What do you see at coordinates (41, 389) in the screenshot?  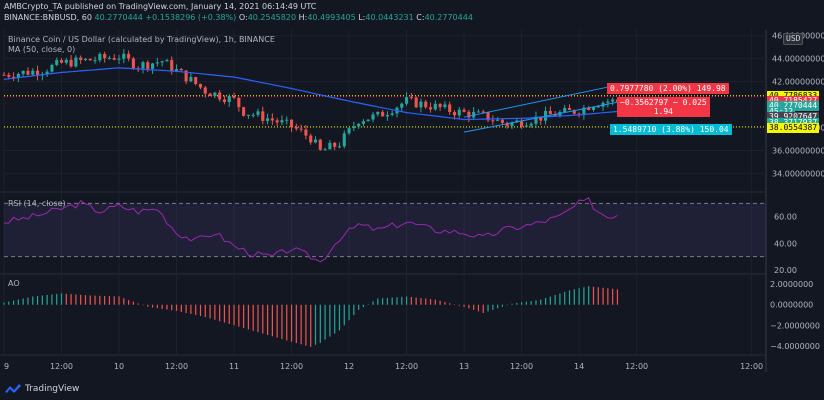 I see `footer-branding: TradingView` at bounding box center [41, 389].